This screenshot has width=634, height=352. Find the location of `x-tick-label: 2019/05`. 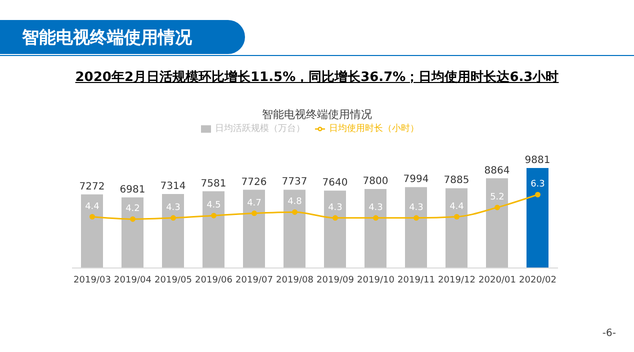

x-tick-label: 2019/05 is located at coordinates (173, 280).